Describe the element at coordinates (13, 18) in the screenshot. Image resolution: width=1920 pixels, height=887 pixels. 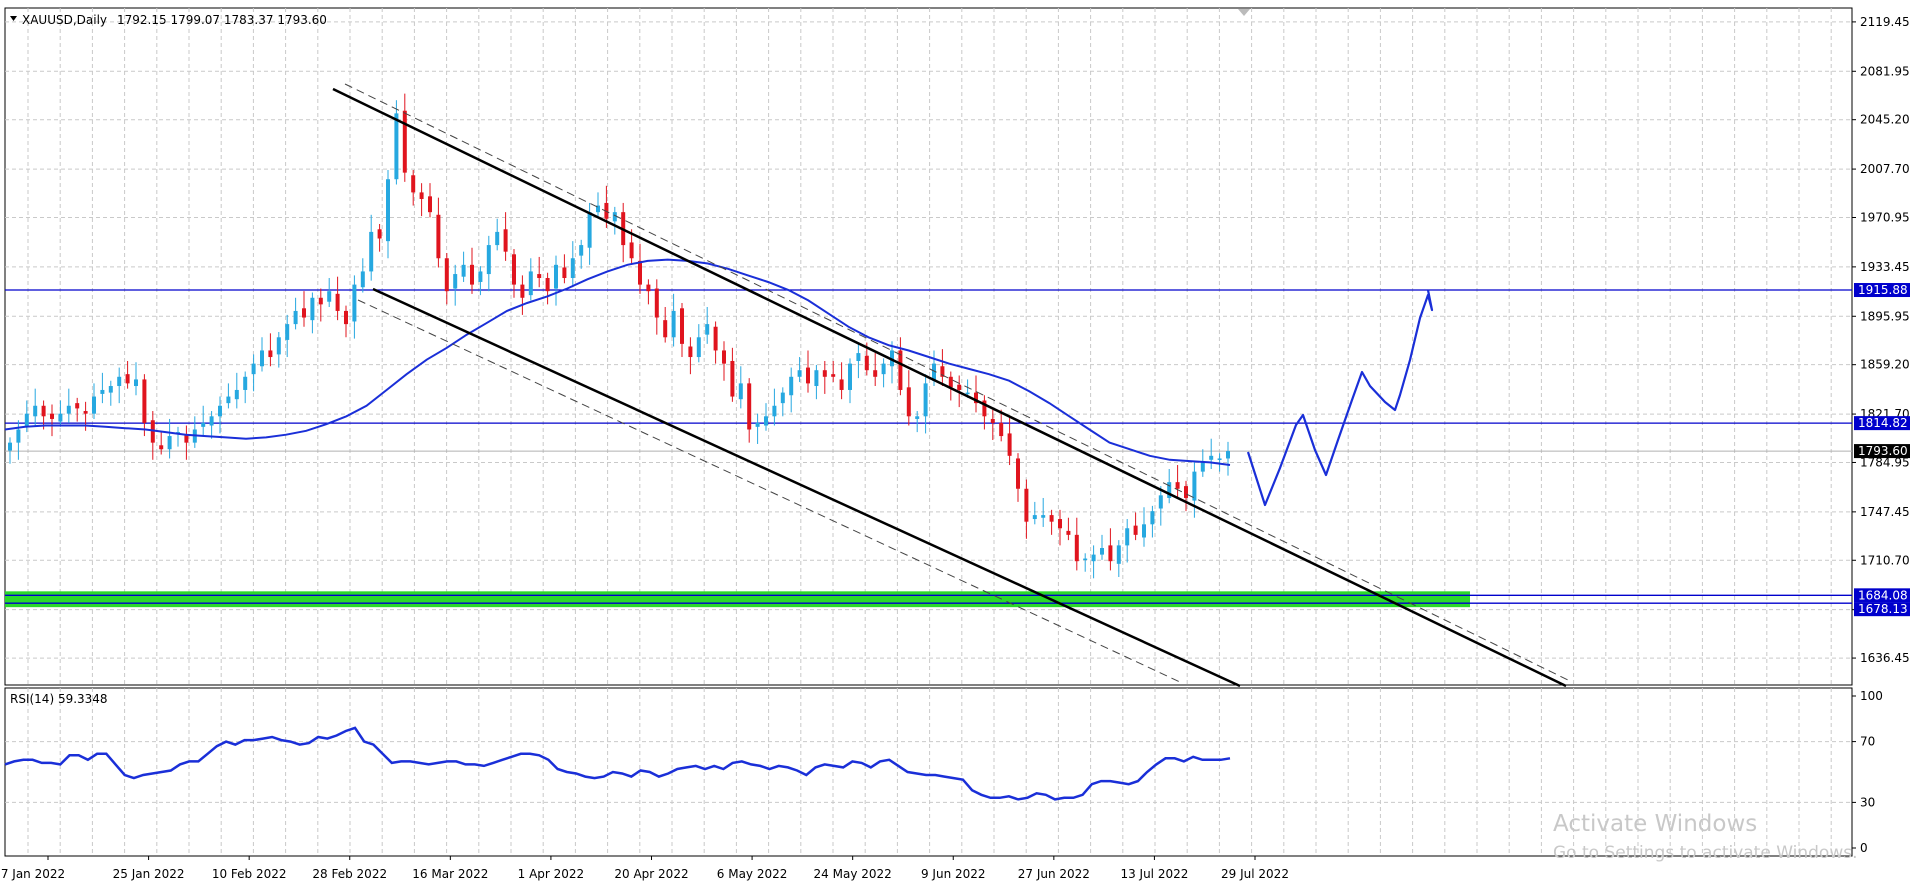
I see `dropdown-triangle-icon` at that location.